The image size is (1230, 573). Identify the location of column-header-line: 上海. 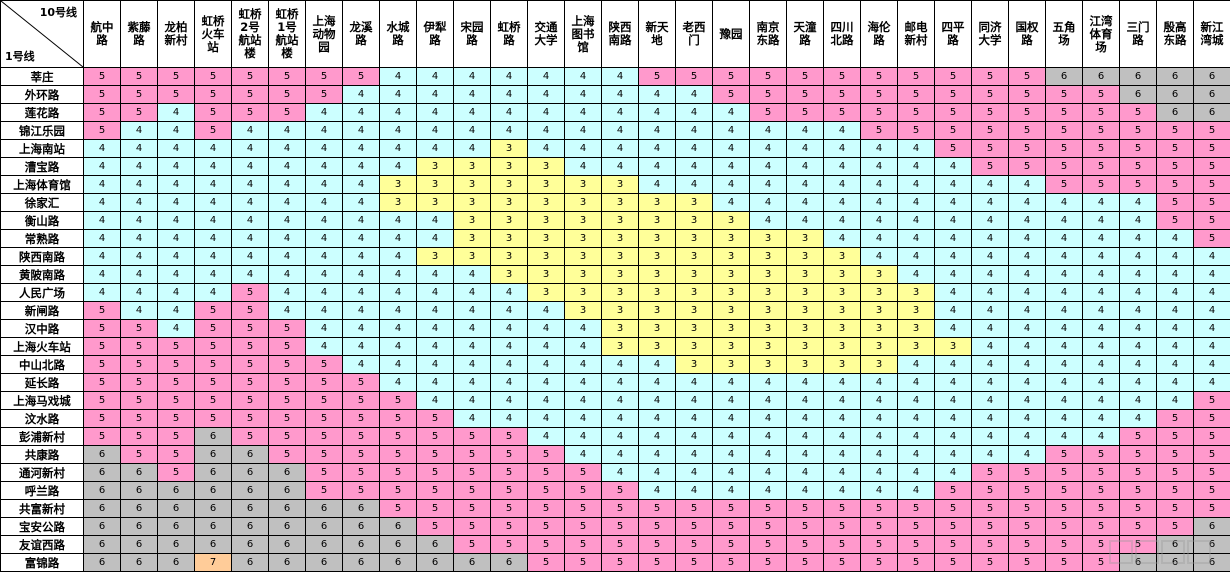
(583, 20).